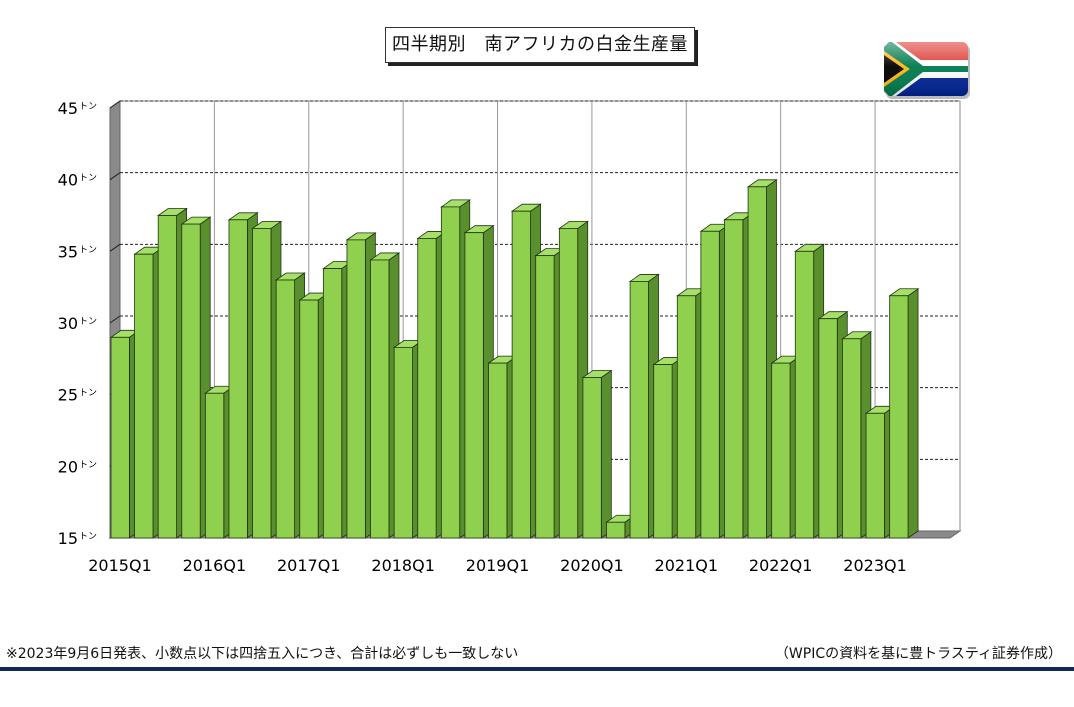 This screenshot has height=707, width=1074. Describe the element at coordinates (68, 251) in the screenshot. I see `y-tick-label: 35` at that location.